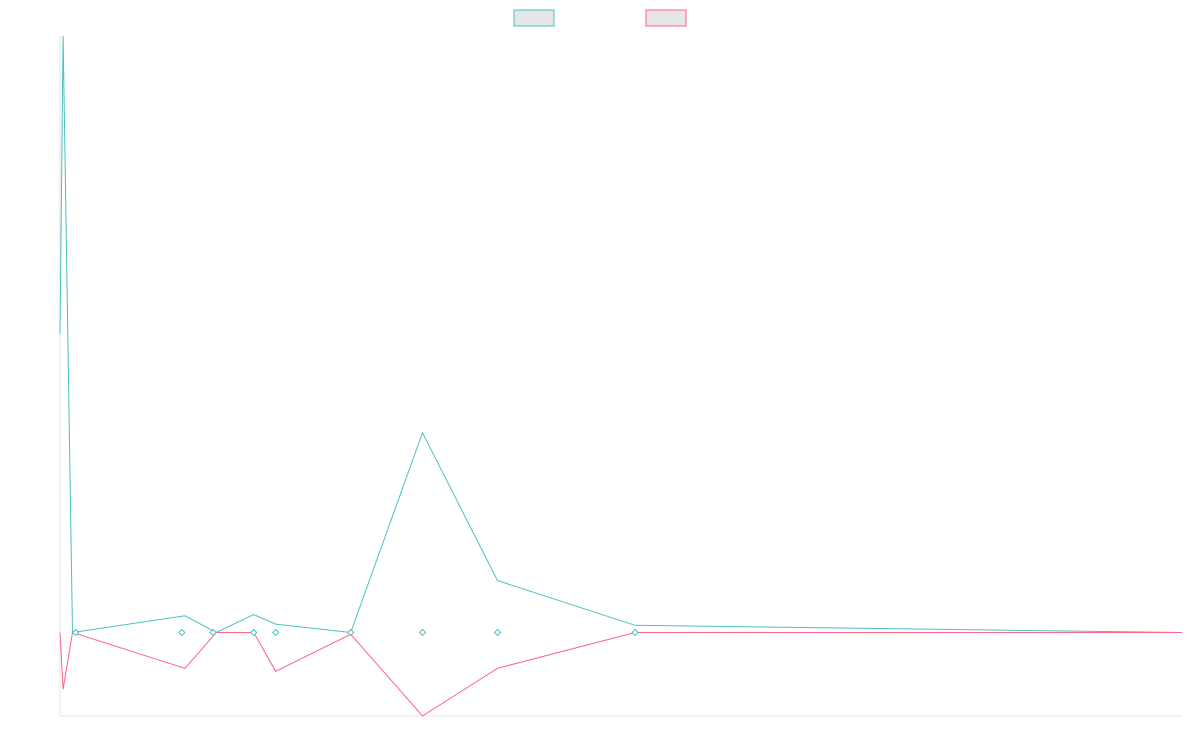  Describe the element at coordinates (600, 18) in the screenshot. I see `legend` at that location.